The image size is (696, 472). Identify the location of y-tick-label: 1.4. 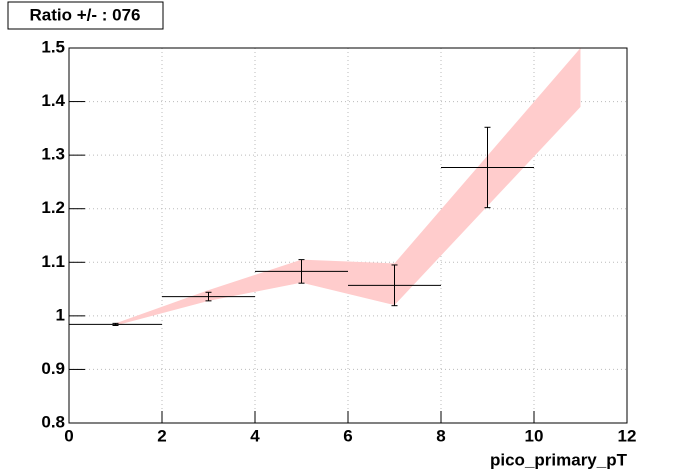
(53, 100).